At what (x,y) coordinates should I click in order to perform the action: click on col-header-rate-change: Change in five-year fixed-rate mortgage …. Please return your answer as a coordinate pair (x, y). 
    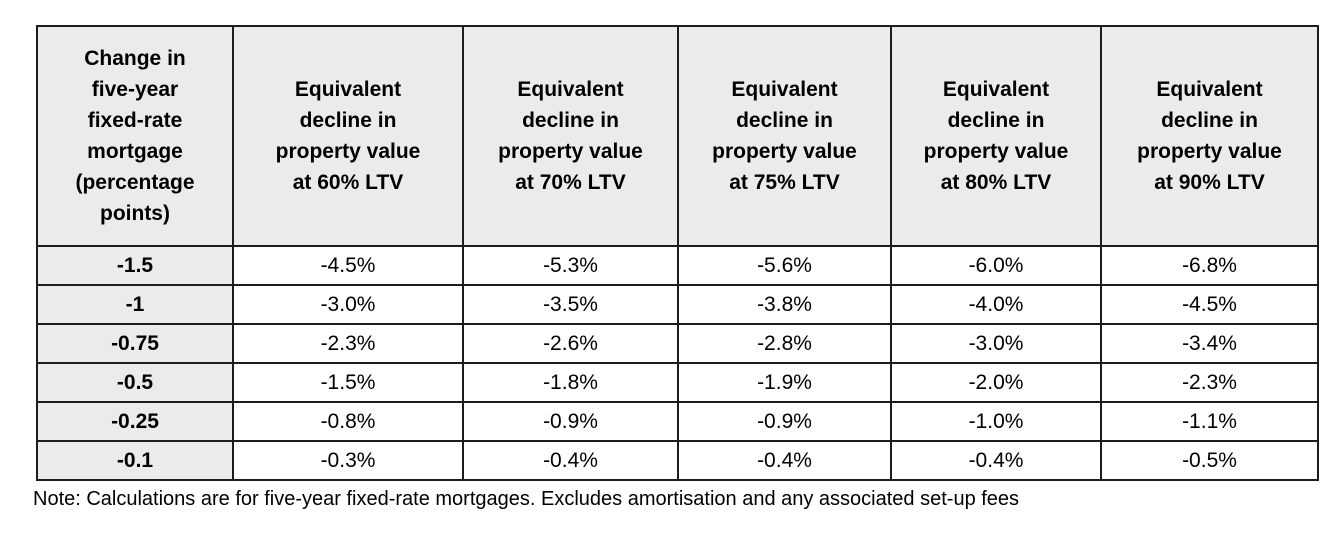
    Looking at the image, I should click on (135, 136).